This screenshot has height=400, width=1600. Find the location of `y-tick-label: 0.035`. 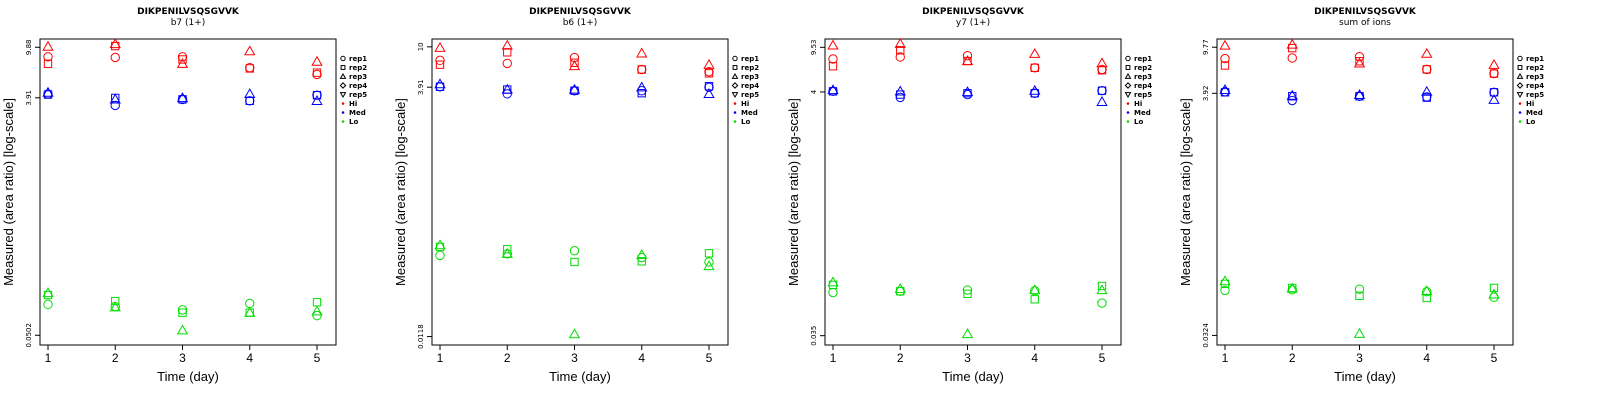

y-tick-label: 0.035 is located at coordinates (814, 336).